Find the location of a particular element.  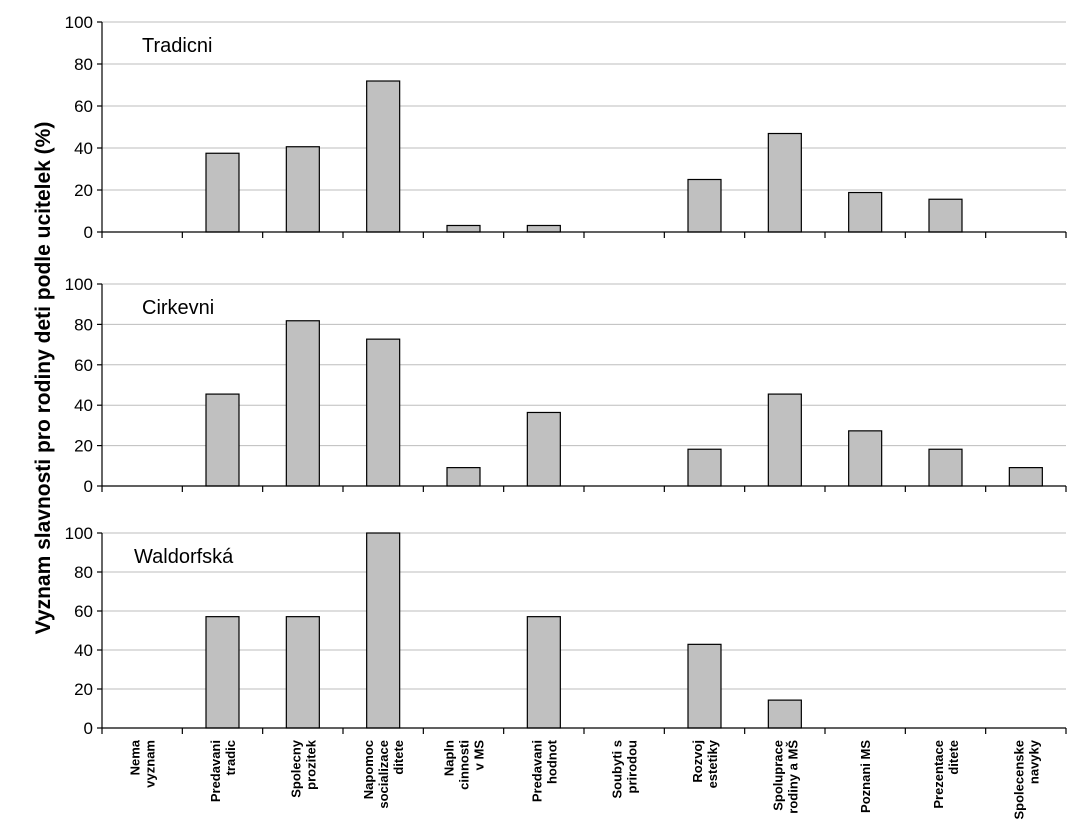

panel-title: Waldorfská is located at coordinates (184, 557).